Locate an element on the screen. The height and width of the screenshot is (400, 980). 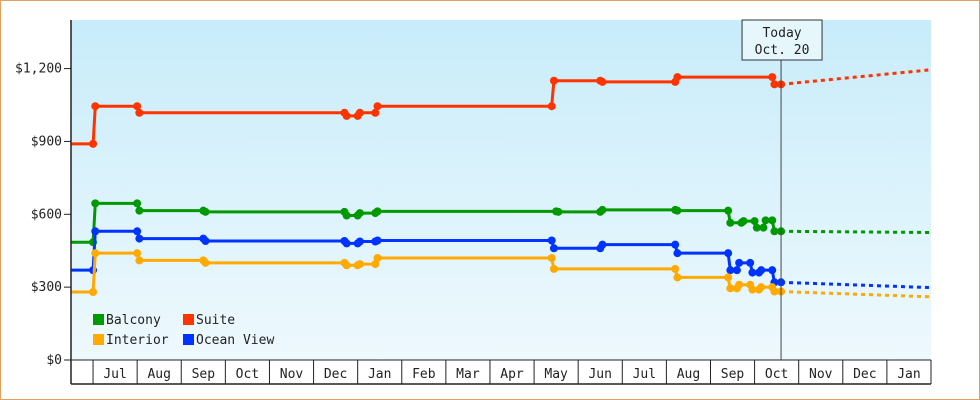
x-tick-label: Jun is located at coordinates (599, 374).